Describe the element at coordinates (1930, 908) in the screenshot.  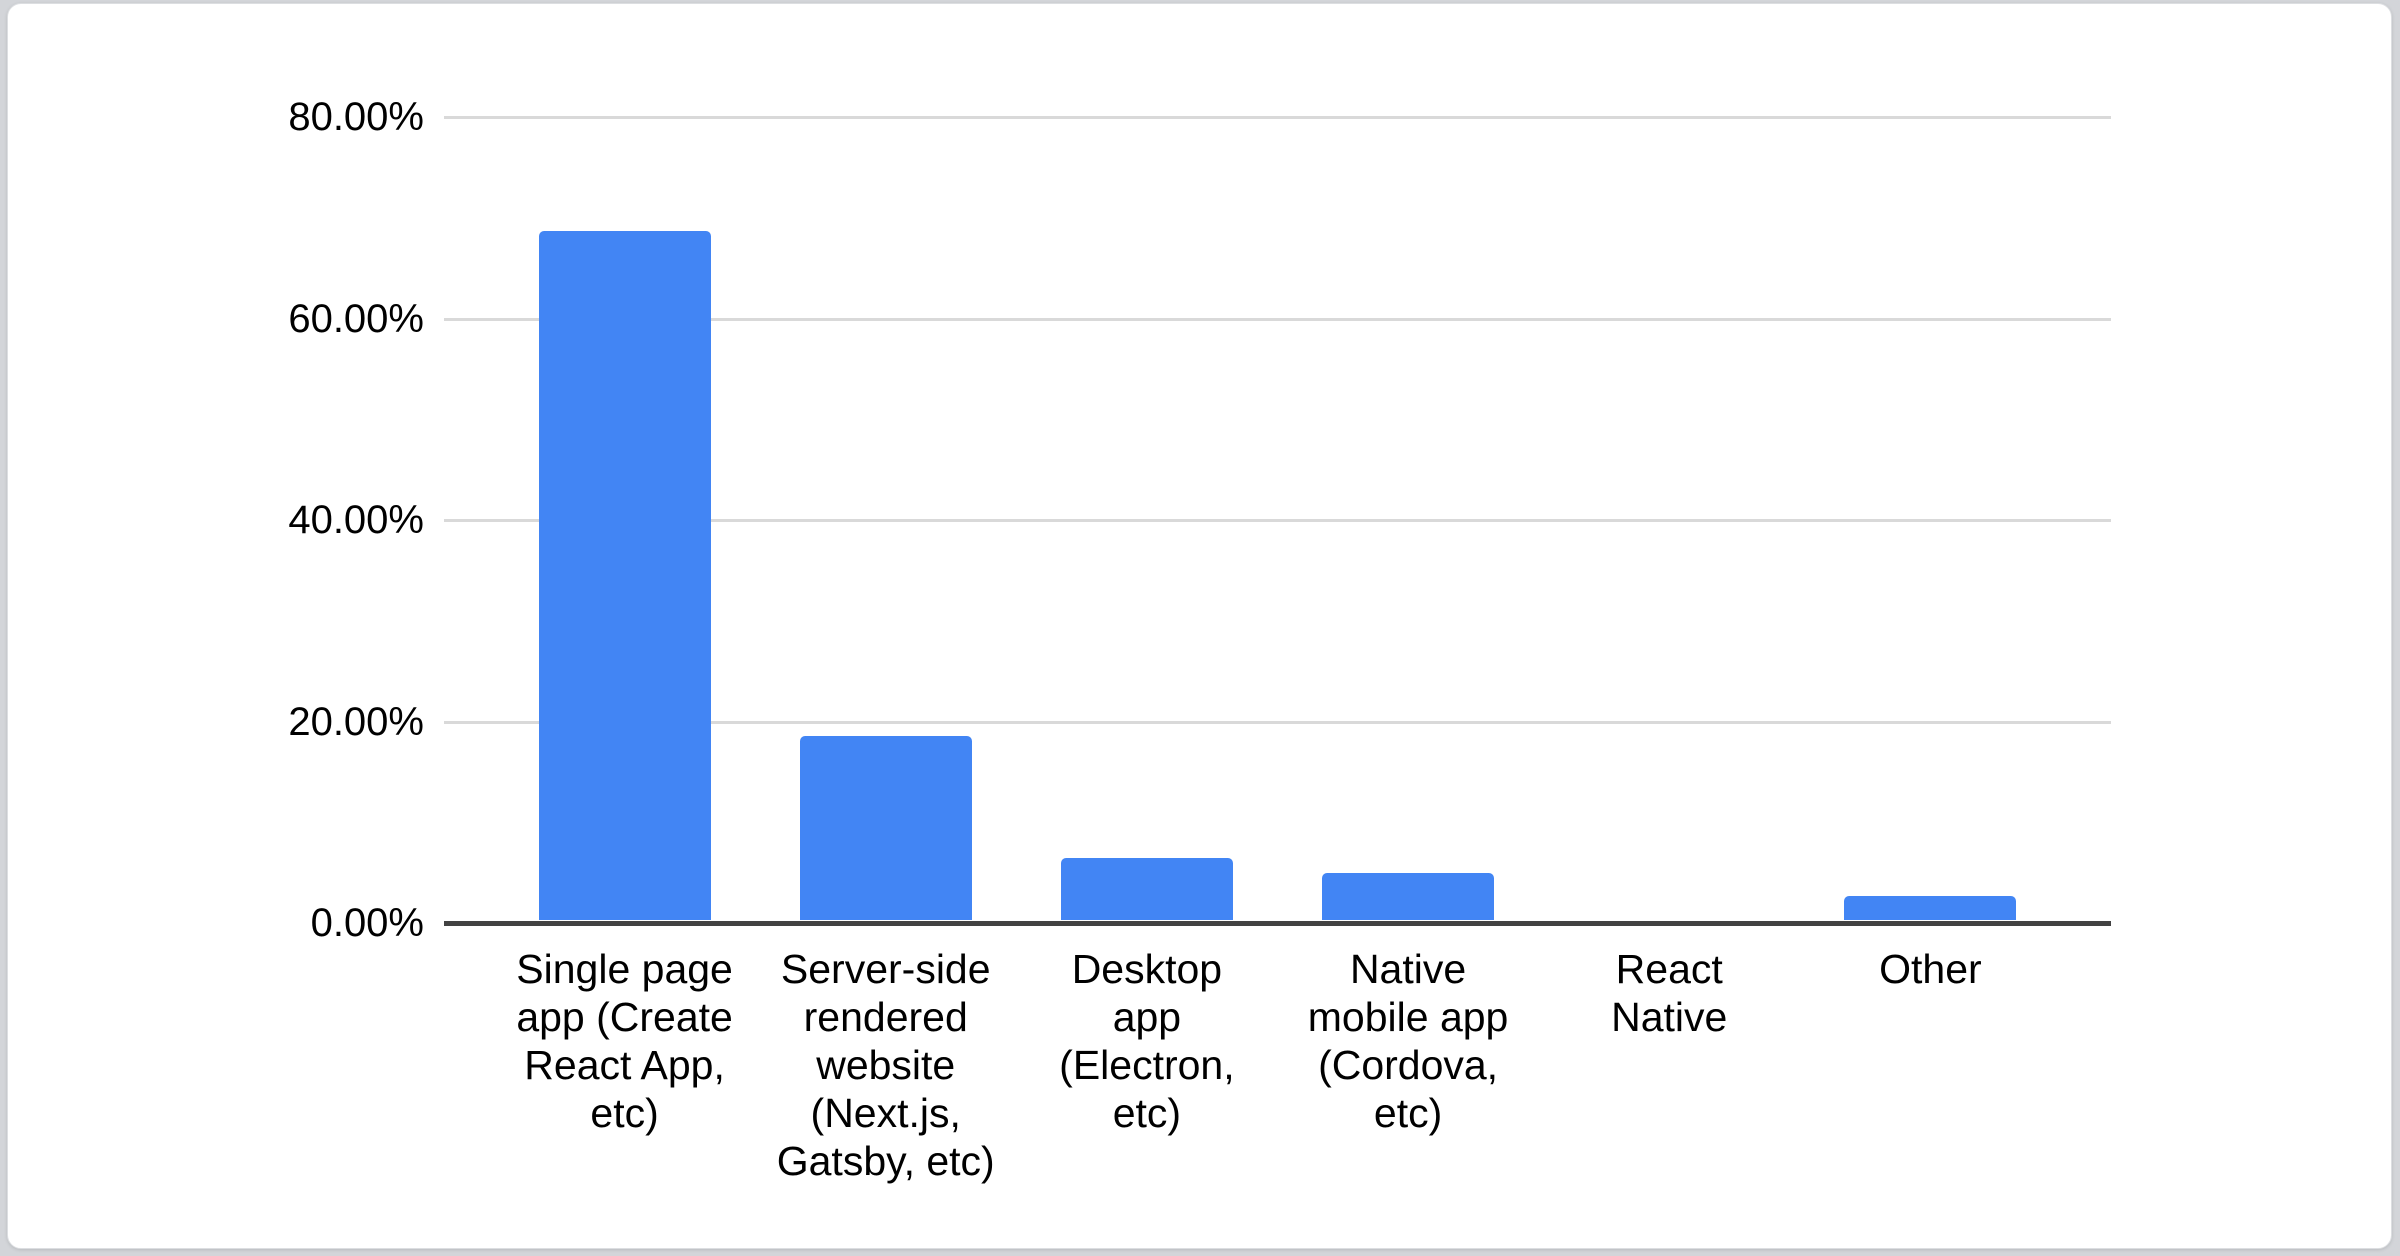
I see `bar-other` at that location.